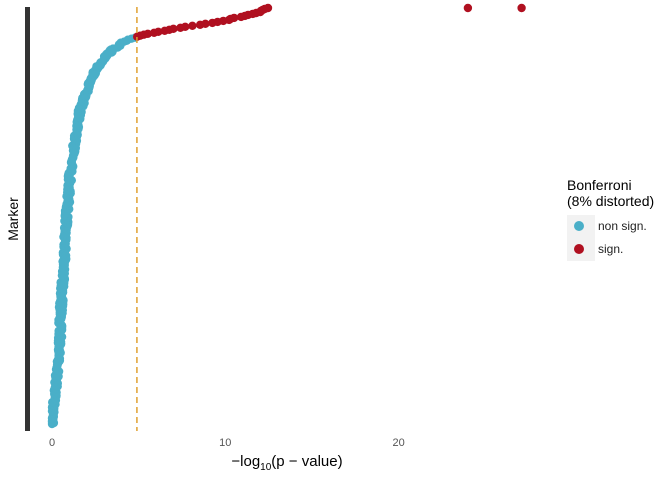  I want to click on y-axis-bar, so click(27, 219).